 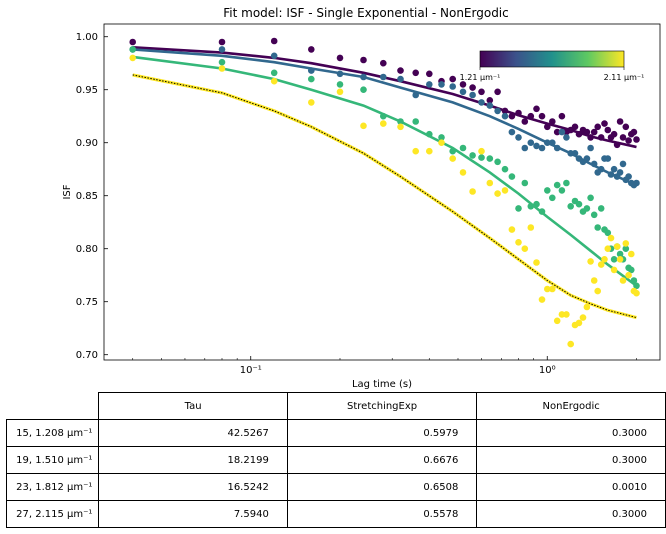 What do you see at coordinates (52, 487) in the screenshot?
I see `row-label: 23, 1.812 μm⁻¹` at bounding box center [52, 487].